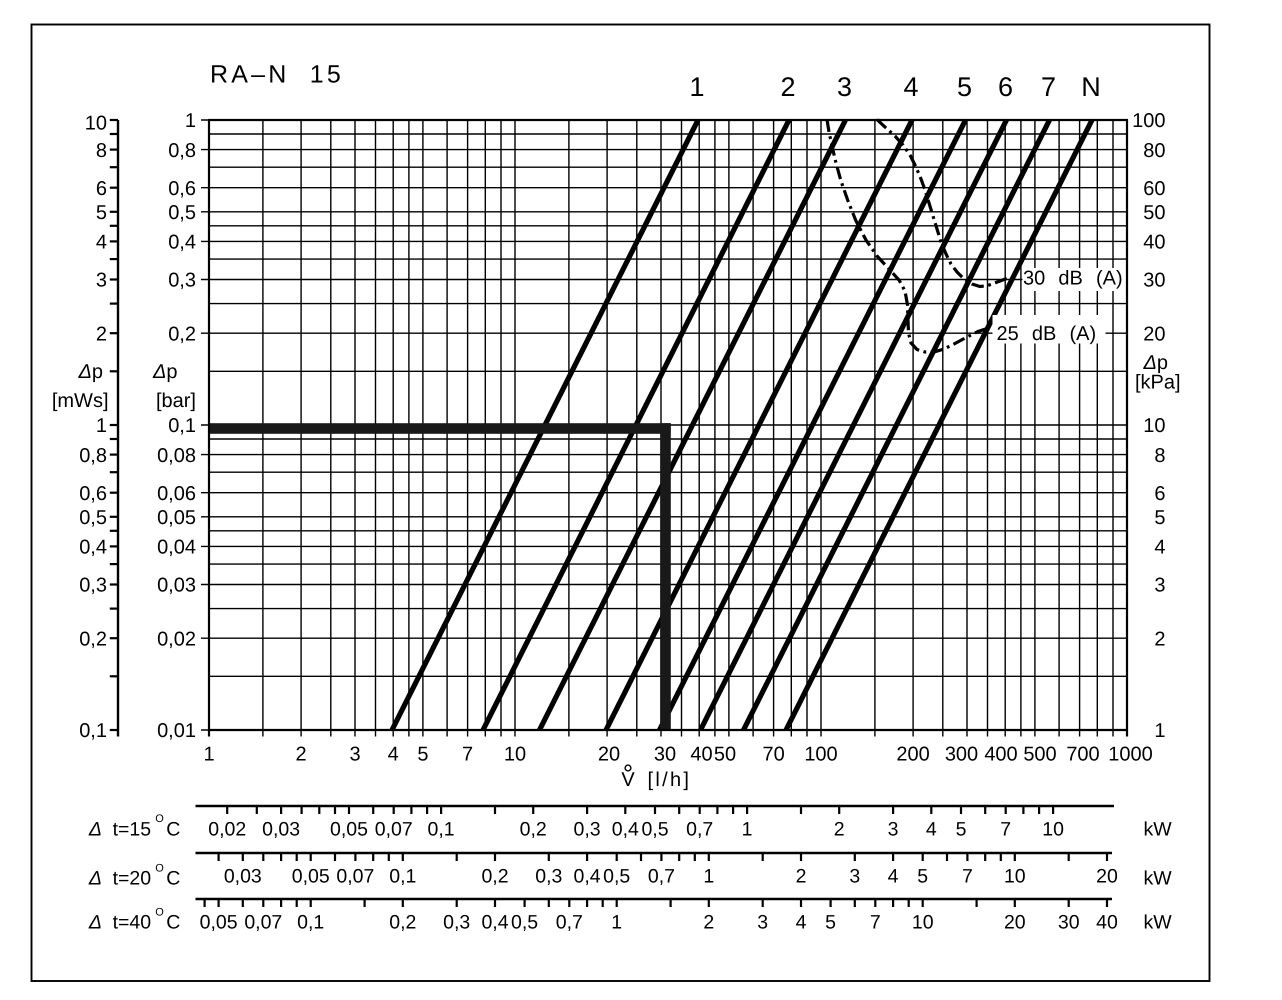 This screenshot has height=1000, width=1282. Describe the element at coordinates (961, 755) in the screenshot. I see `svg-text: 300` at that location.